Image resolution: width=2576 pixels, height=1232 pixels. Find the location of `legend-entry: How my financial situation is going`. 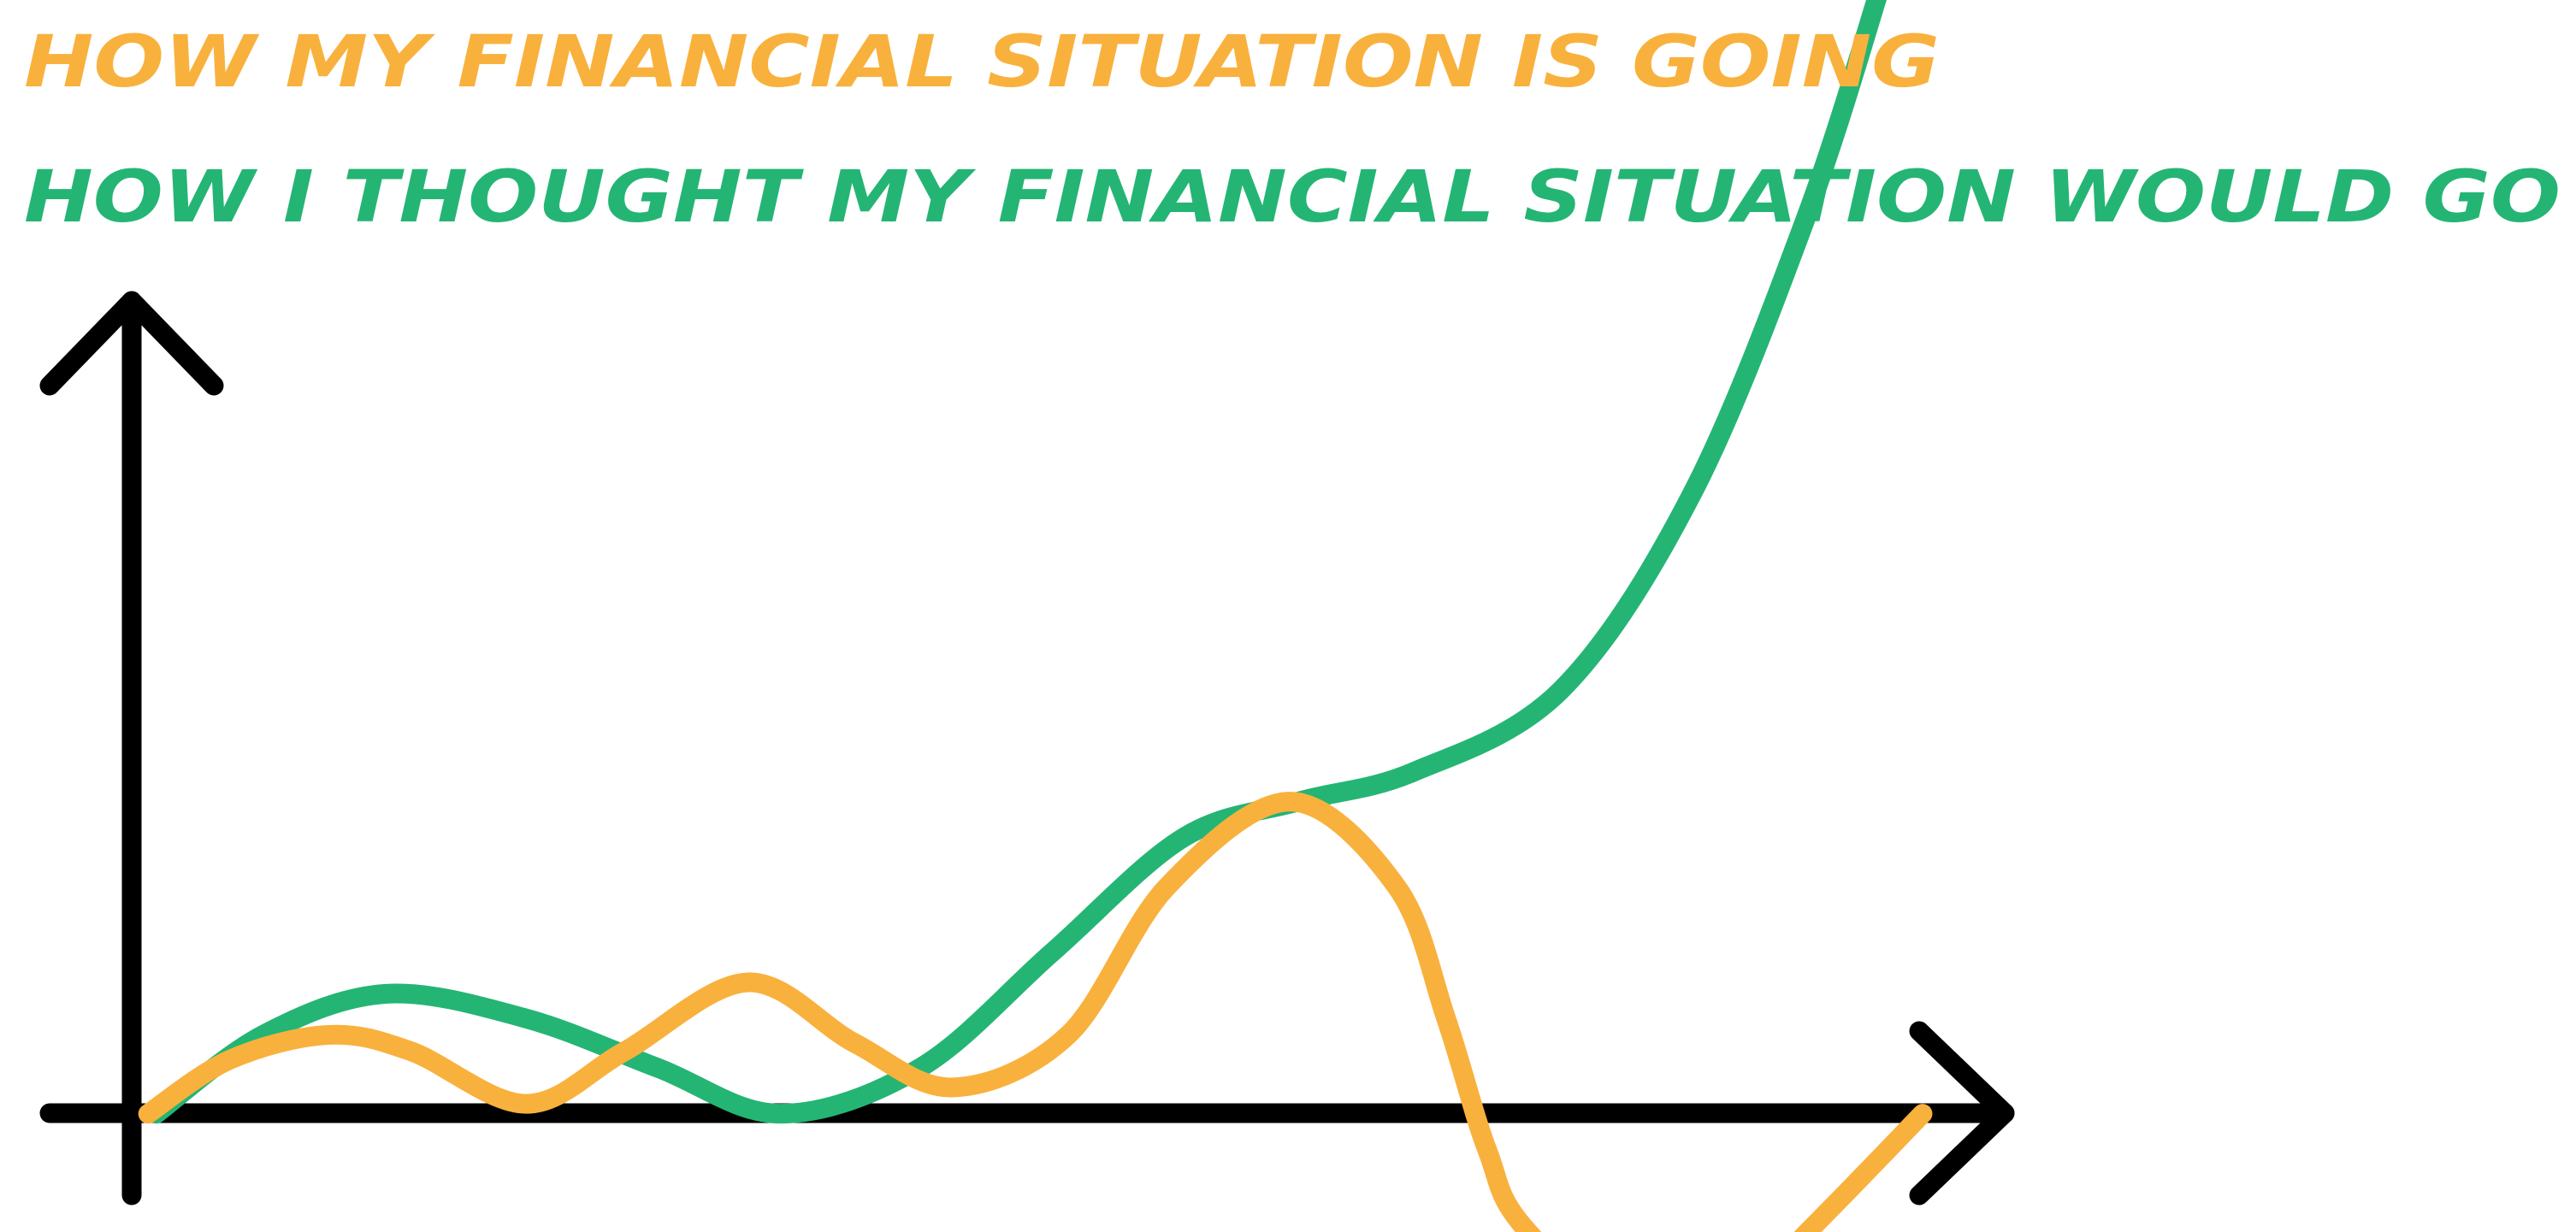

legend-entry: How my financial situation is going is located at coordinates (982, 62).